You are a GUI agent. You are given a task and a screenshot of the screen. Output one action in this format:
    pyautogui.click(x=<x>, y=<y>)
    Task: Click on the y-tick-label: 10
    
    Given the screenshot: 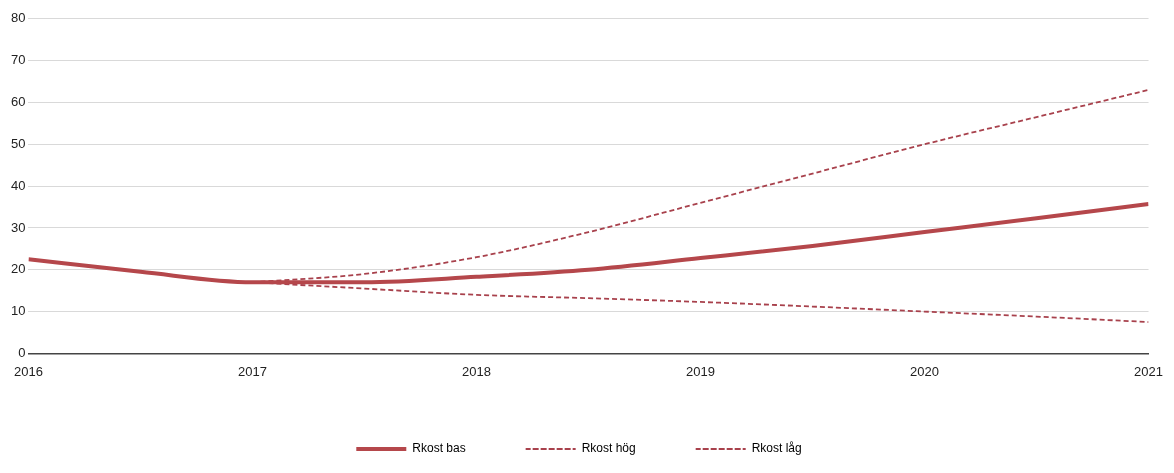 What is the action you would take?
    pyautogui.click(x=18, y=311)
    